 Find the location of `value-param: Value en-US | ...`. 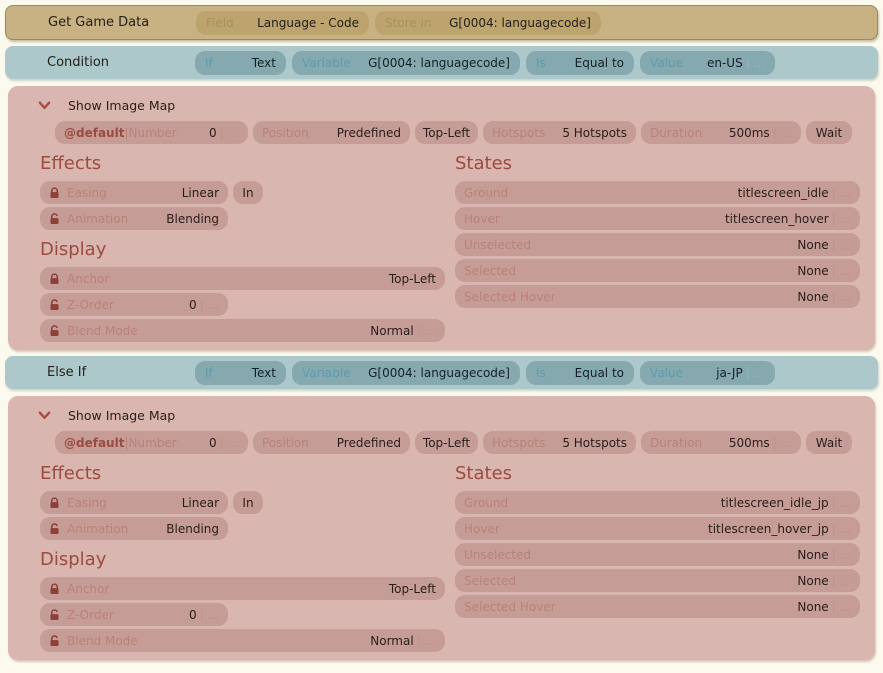

value-param: Value en-US | ... is located at coordinates (707, 62).